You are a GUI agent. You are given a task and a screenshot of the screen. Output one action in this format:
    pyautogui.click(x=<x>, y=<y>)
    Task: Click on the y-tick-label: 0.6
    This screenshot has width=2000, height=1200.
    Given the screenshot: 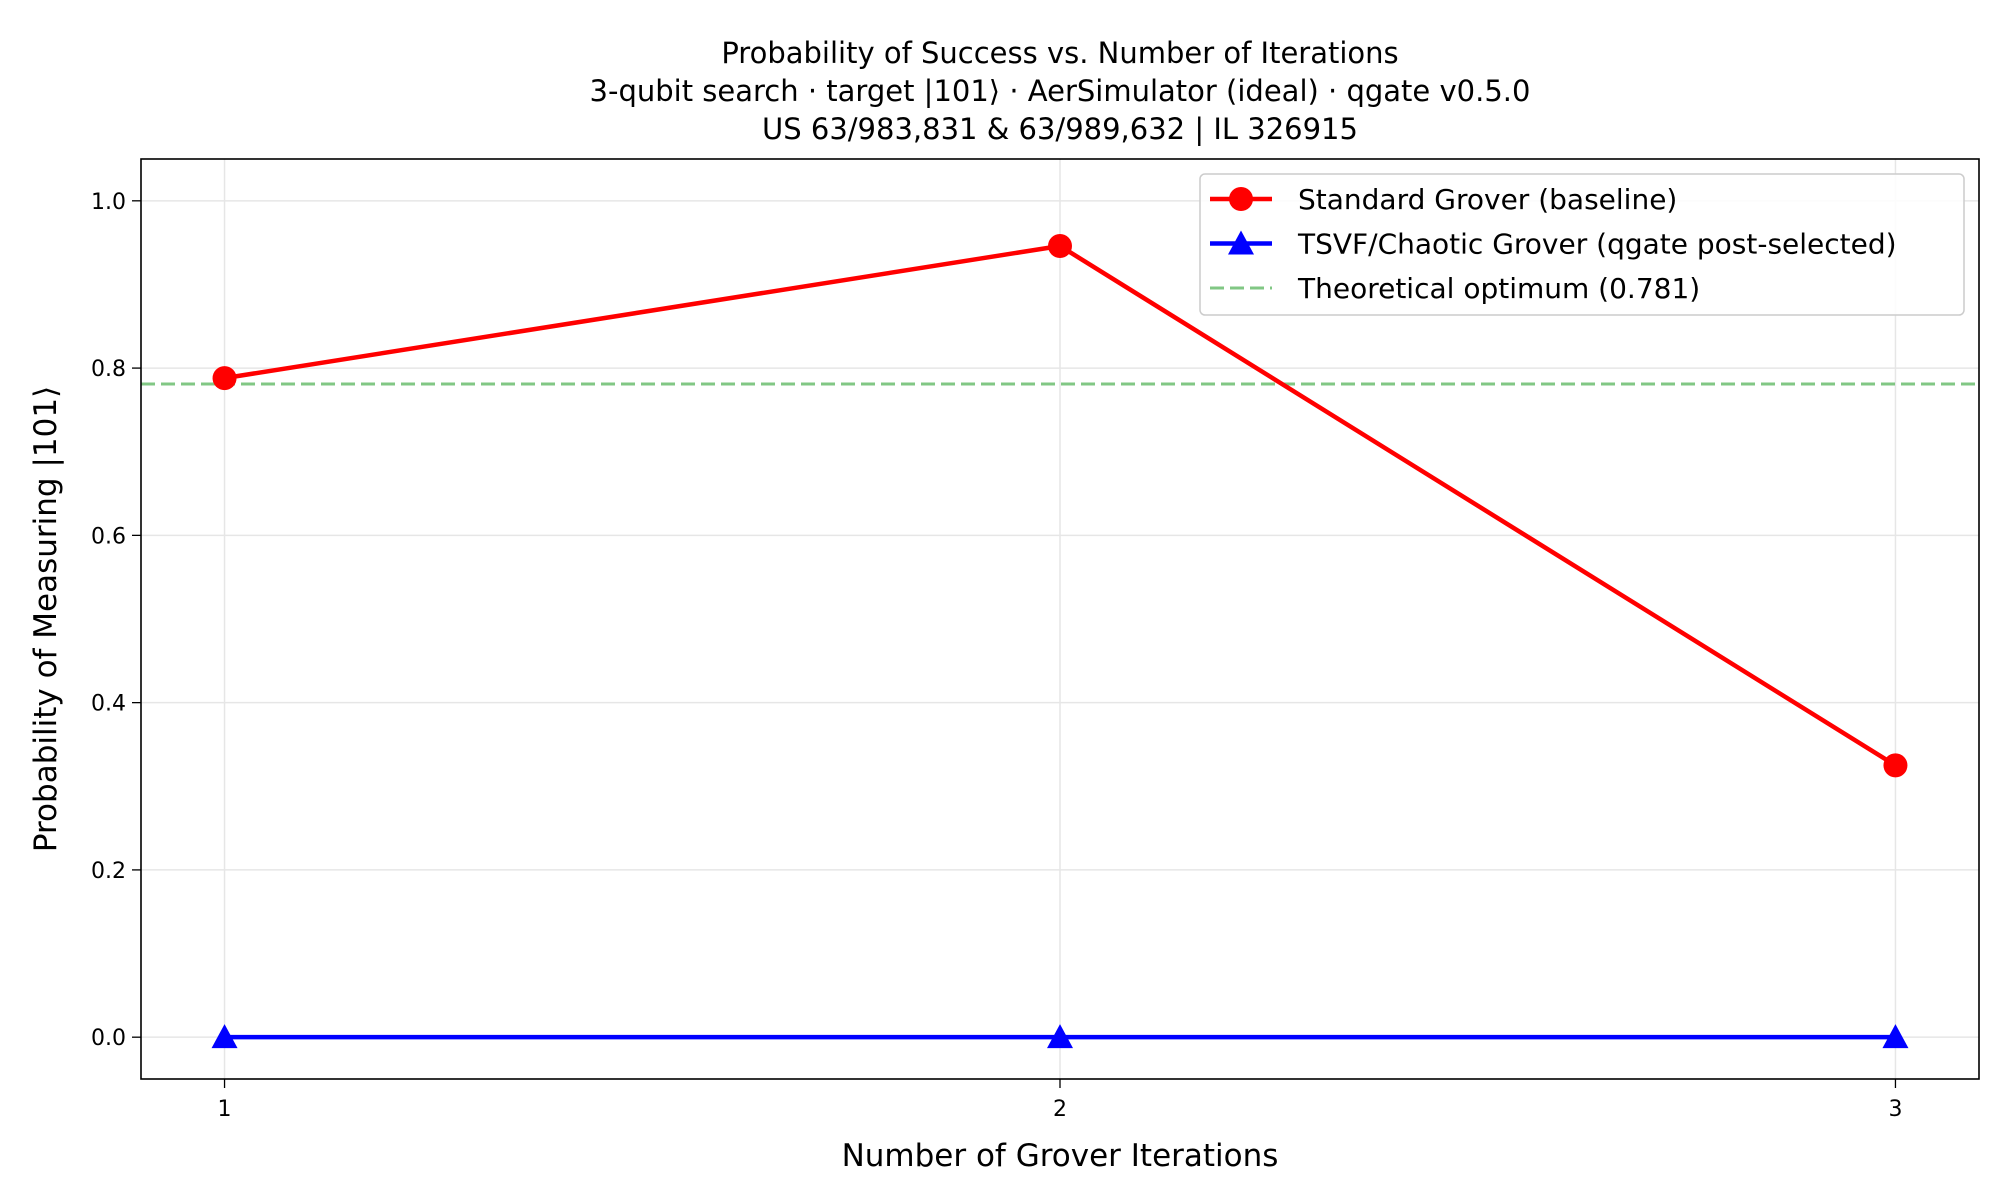 What is the action you would take?
    pyautogui.click(x=108, y=536)
    